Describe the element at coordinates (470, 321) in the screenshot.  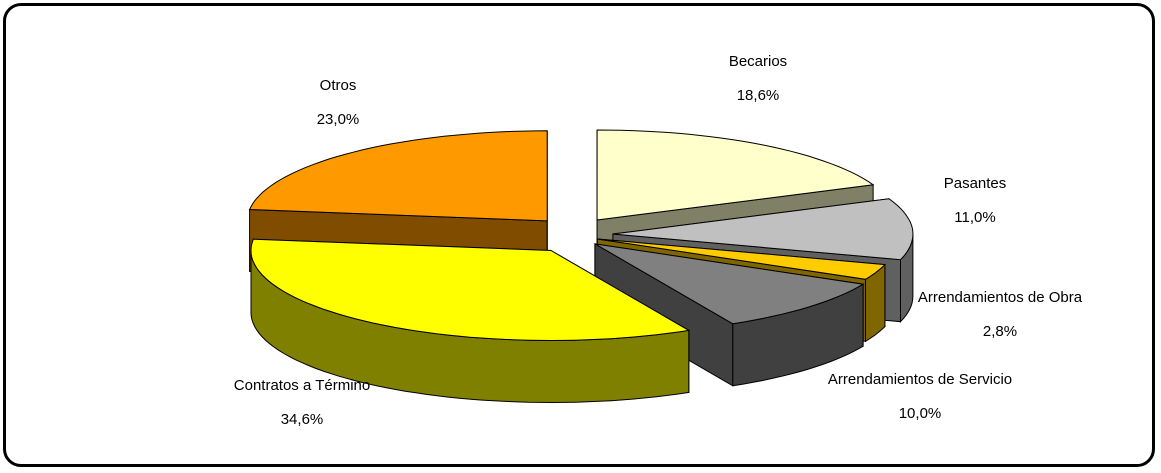
I see `pie-slice-contratos-a-t-rmino` at that location.